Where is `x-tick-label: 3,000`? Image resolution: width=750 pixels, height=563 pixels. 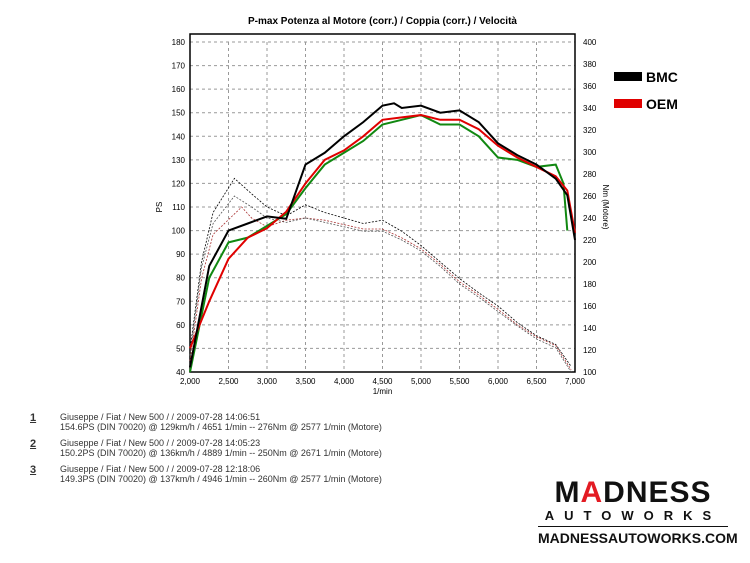
x-tick-label: 3,000 is located at coordinates (267, 381).